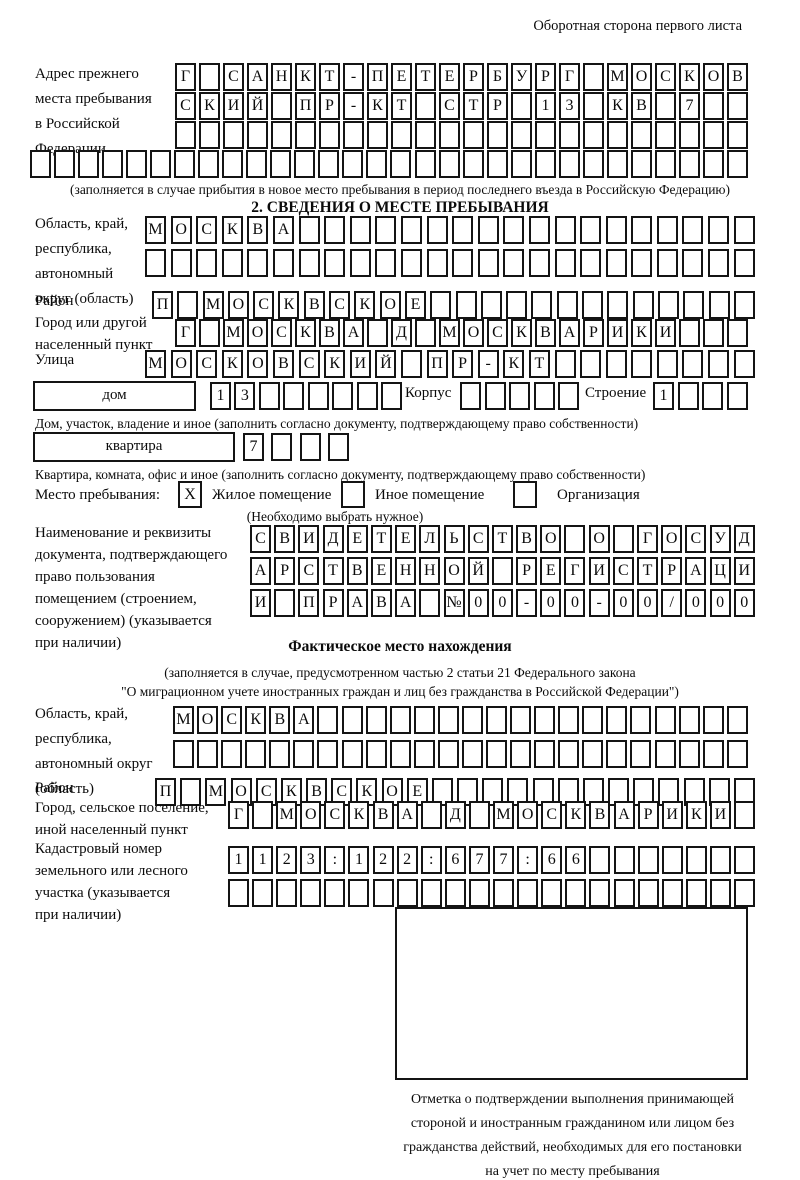 The image size is (800, 1180). Describe the element at coordinates (406, 539) in the screenshot. I see `char-box: Е` at that location.